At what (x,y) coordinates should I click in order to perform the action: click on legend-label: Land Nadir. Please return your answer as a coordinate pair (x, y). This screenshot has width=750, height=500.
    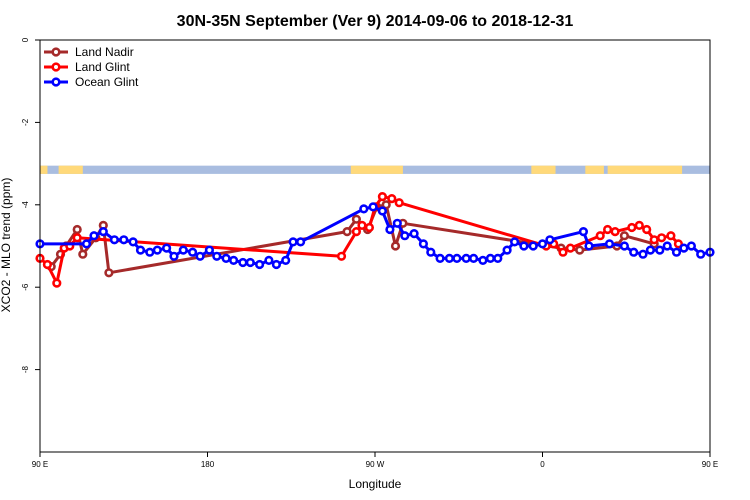
    Looking at the image, I should click on (104, 52).